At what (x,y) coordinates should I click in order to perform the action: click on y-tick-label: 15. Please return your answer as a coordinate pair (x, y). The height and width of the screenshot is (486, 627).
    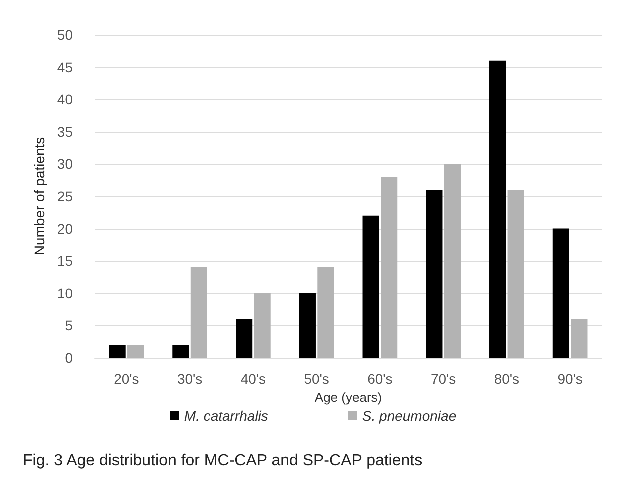
    Looking at the image, I should click on (65, 261).